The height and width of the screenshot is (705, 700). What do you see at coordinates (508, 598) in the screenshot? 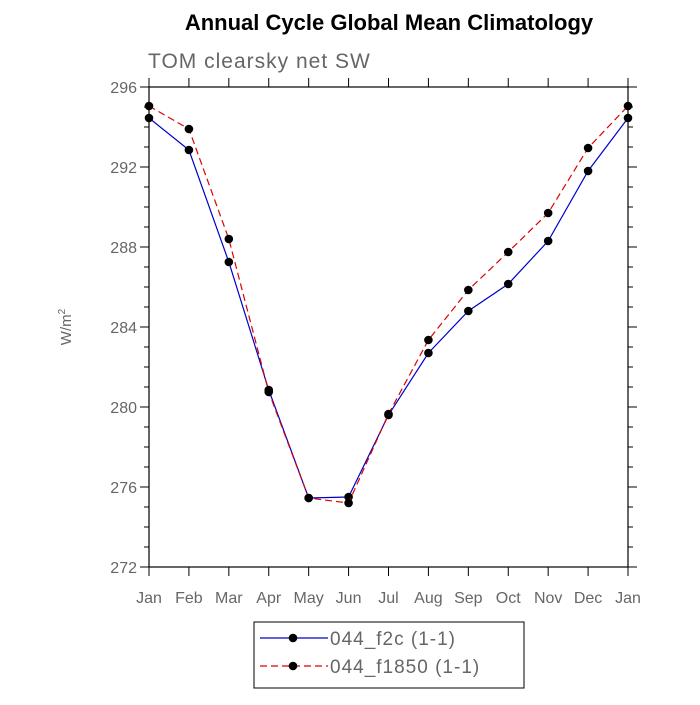
I see `x-tick-label: Oct` at bounding box center [508, 598].